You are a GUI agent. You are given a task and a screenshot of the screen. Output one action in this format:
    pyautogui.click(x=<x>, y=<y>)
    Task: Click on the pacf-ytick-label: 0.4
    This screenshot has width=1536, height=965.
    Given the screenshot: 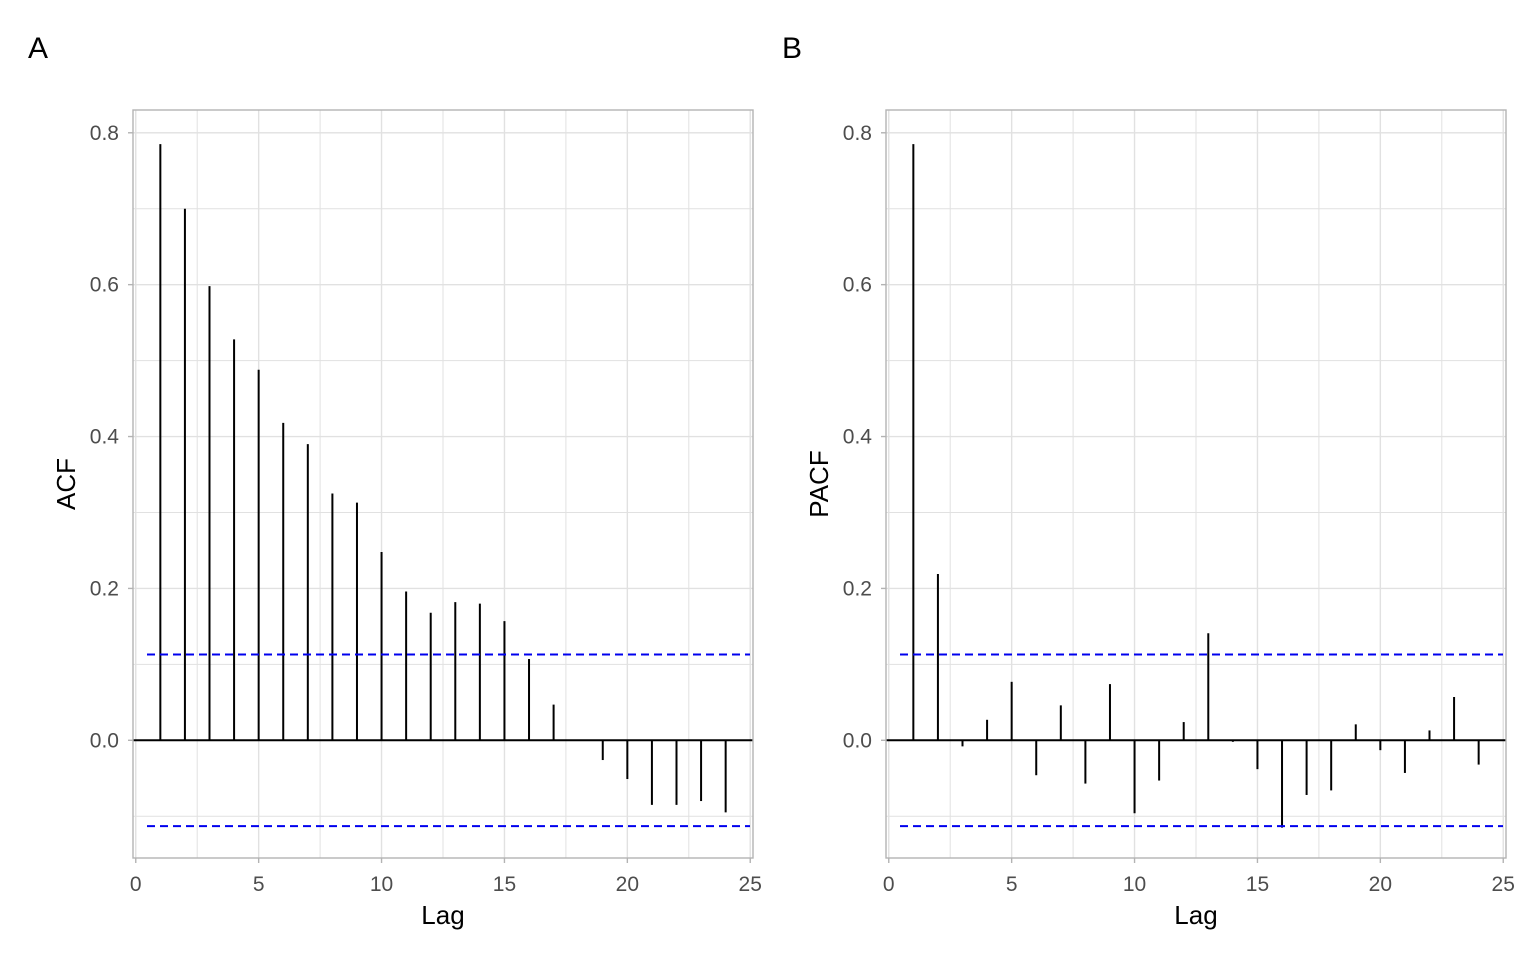 What is the action you would take?
    pyautogui.click(x=858, y=437)
    